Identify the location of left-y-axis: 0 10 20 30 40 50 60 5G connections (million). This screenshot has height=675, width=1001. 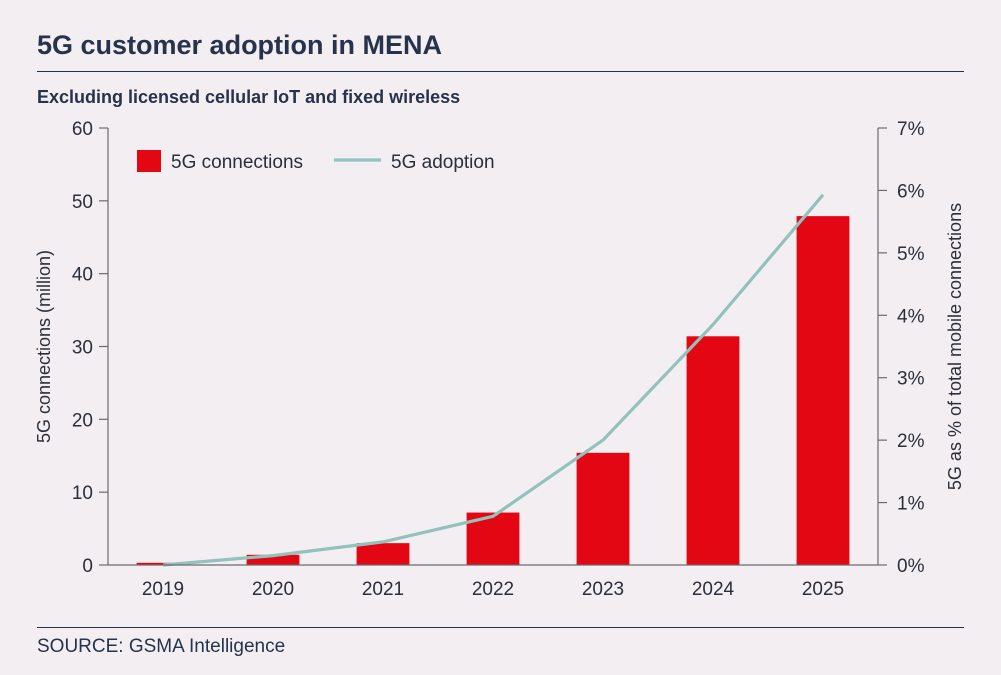
(71, 348).